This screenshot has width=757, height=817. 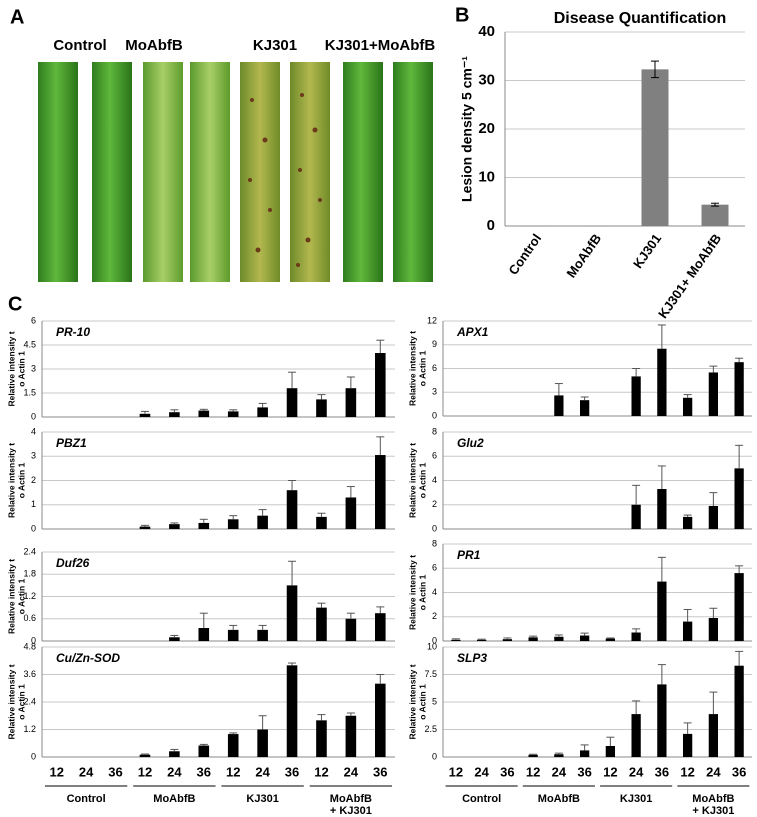 What do you see at coordinates (233, 171) in the screenshot?
I see `photo` at bounding box center [233, 171].